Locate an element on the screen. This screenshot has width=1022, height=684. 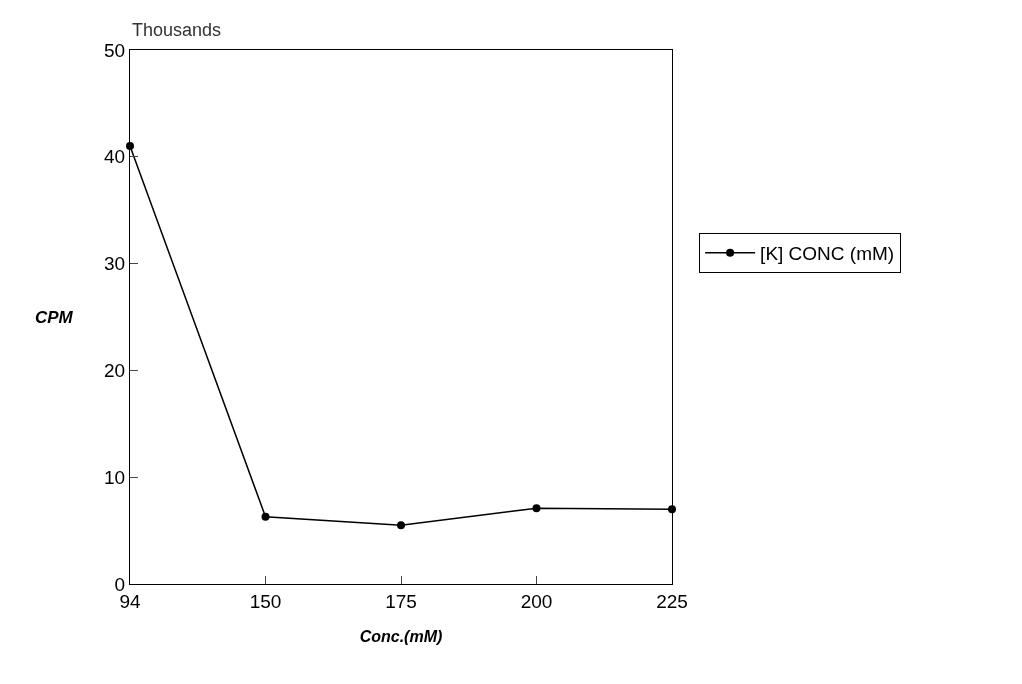
y-tick-label: 20 is located at coordinates (115, 371).